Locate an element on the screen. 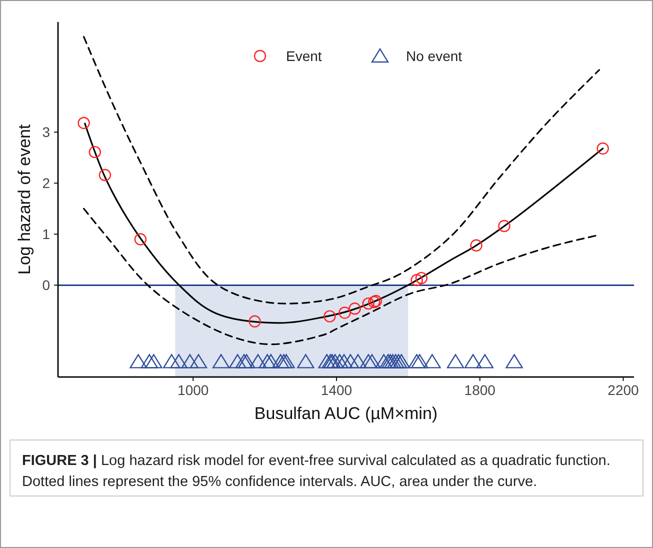 This screenshot has width=653, height=548. caption: FIGURE 3 | Log hazard risk model for event-free survival calculated as a quadratic function. Dotted lines represent the 95% confidence intervals. AUC, area under the curve. is located at coordinates (316, 471).